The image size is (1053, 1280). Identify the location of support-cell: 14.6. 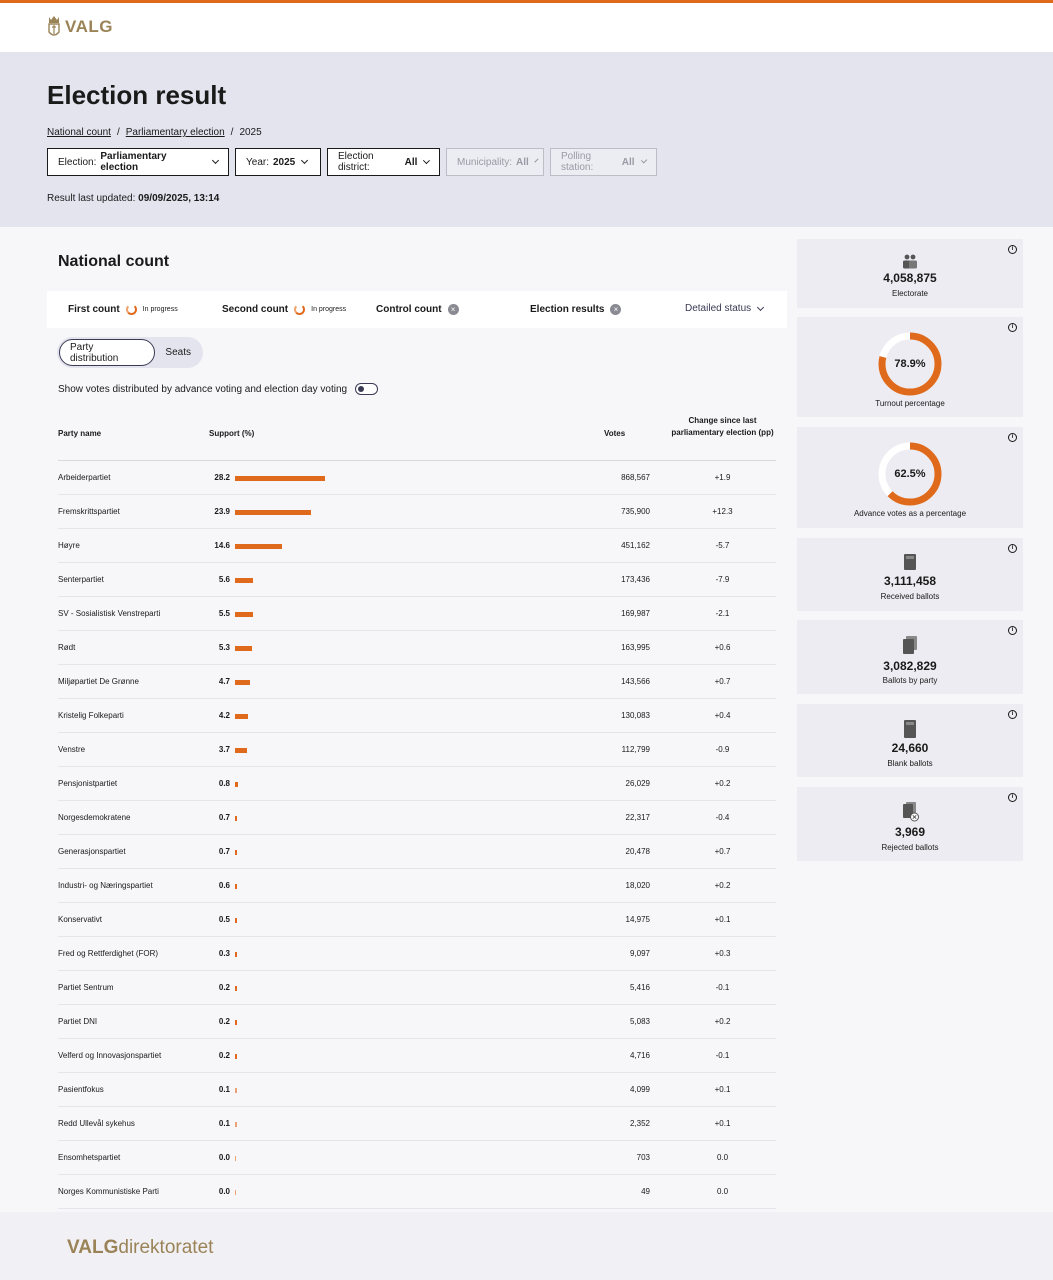
(222, 545).